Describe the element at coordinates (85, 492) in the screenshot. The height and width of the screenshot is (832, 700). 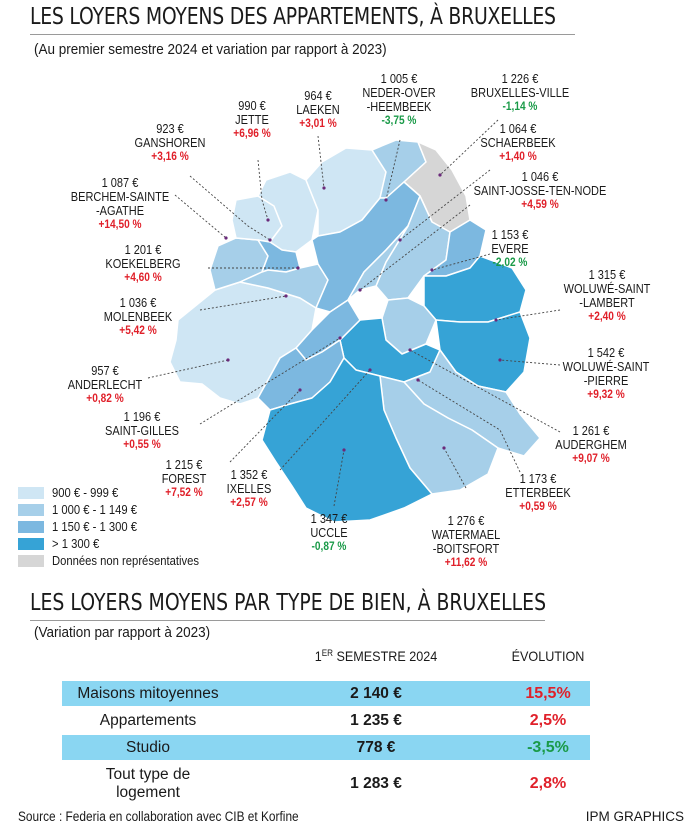
I see `legend-label: 900 € - 999 €` at that location.